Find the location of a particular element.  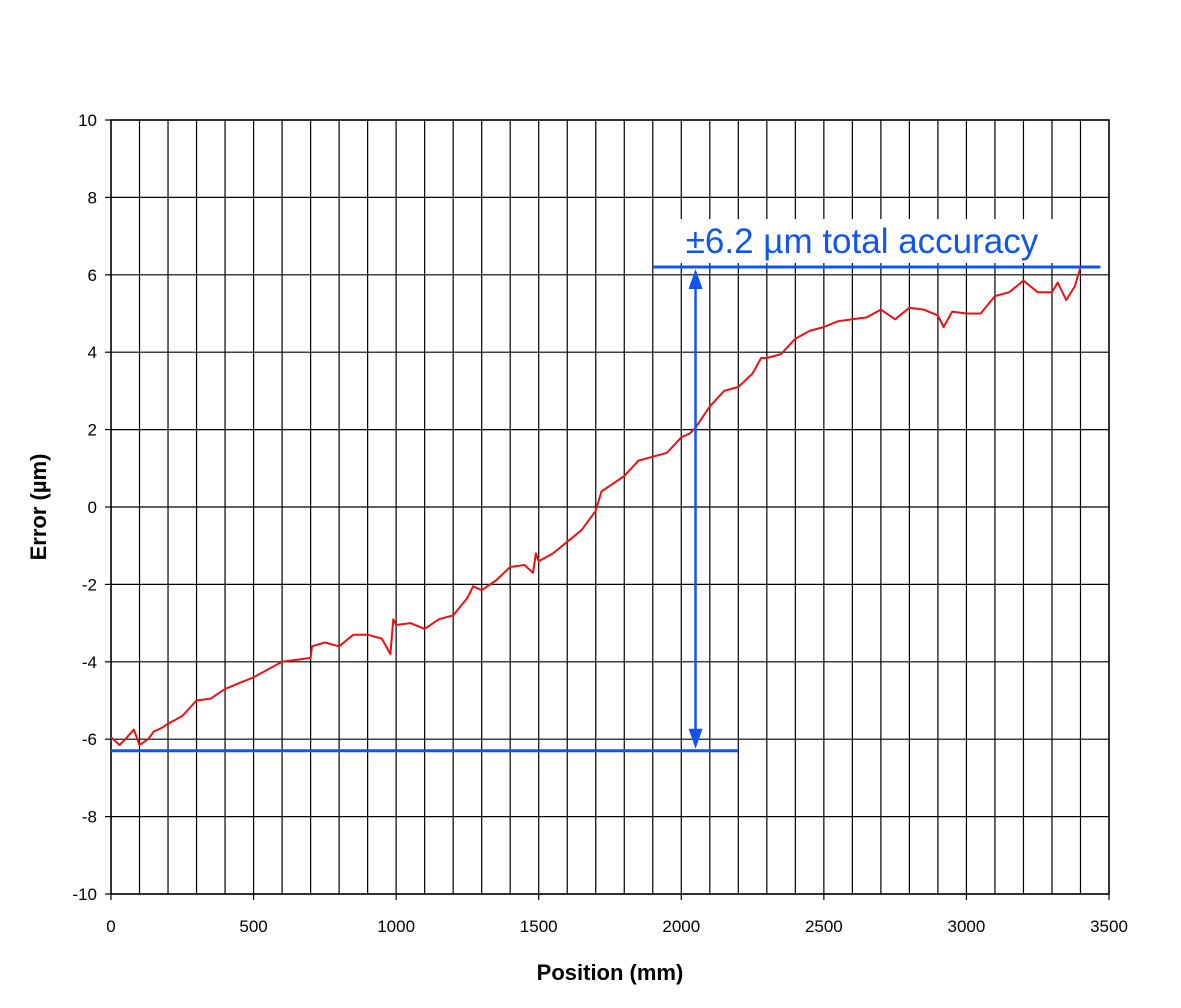

y-tick-label: 0 is located at coordinates (92, 507).